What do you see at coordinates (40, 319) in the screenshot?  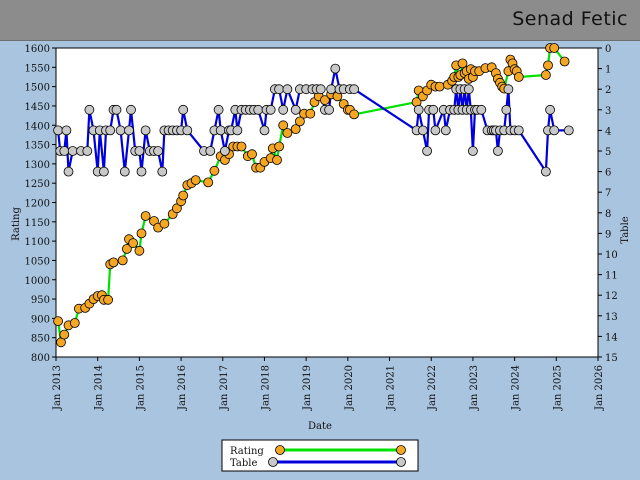 I see `left-tick-label: 900` at bounding box center [40, 319].